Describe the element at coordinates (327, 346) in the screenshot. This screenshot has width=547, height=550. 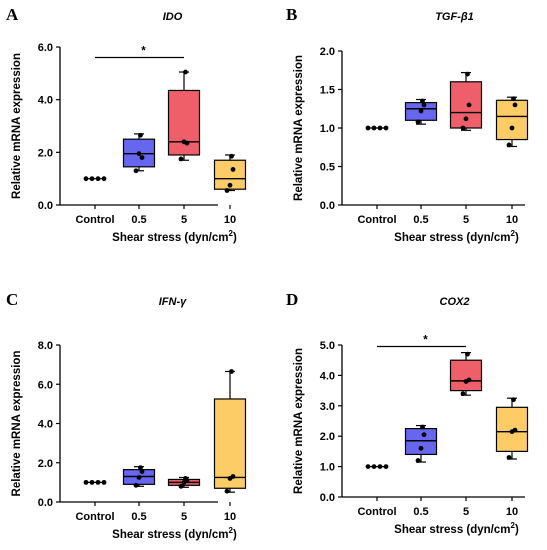
I see `y-tick-label: 5.0` at that location.